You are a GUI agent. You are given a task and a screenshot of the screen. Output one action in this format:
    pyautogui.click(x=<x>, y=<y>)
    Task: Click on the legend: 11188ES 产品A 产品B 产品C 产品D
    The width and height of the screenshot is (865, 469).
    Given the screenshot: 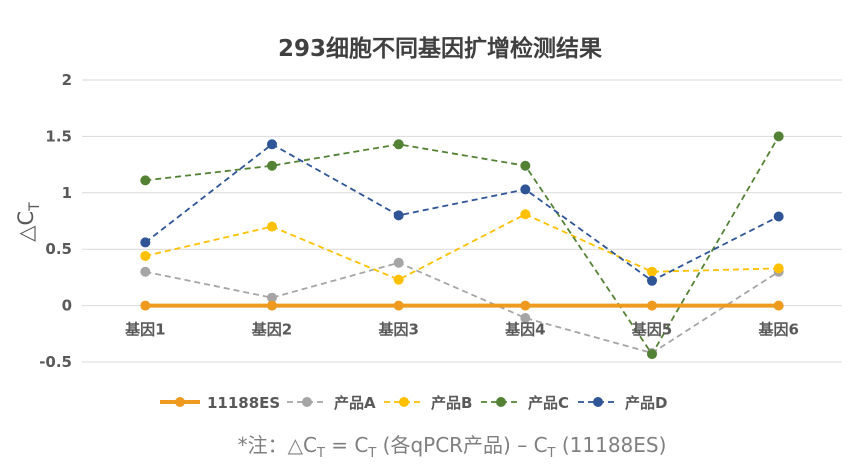 What is the action you would take?
    pyautogui.click(x=413, y=403)
    